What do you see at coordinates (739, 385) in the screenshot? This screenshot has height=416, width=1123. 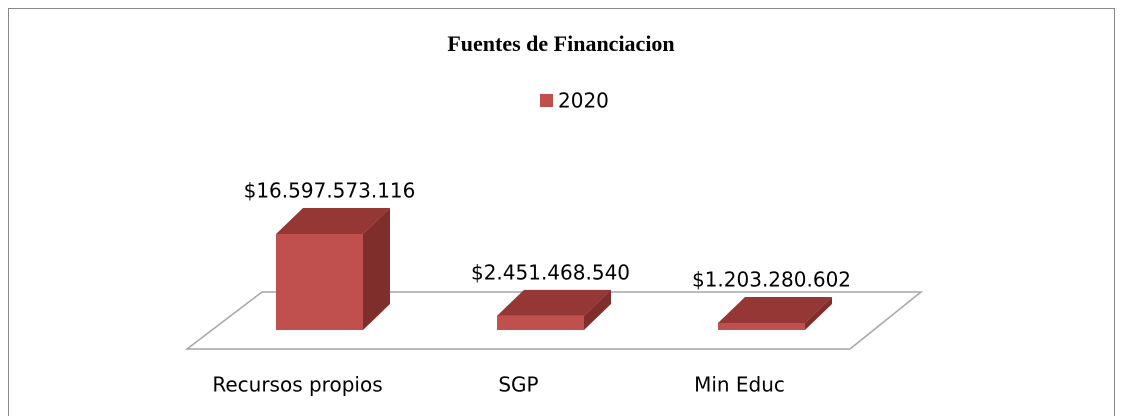 I see `x-tick-label: Min Educ` at bounding box center [739, 385].